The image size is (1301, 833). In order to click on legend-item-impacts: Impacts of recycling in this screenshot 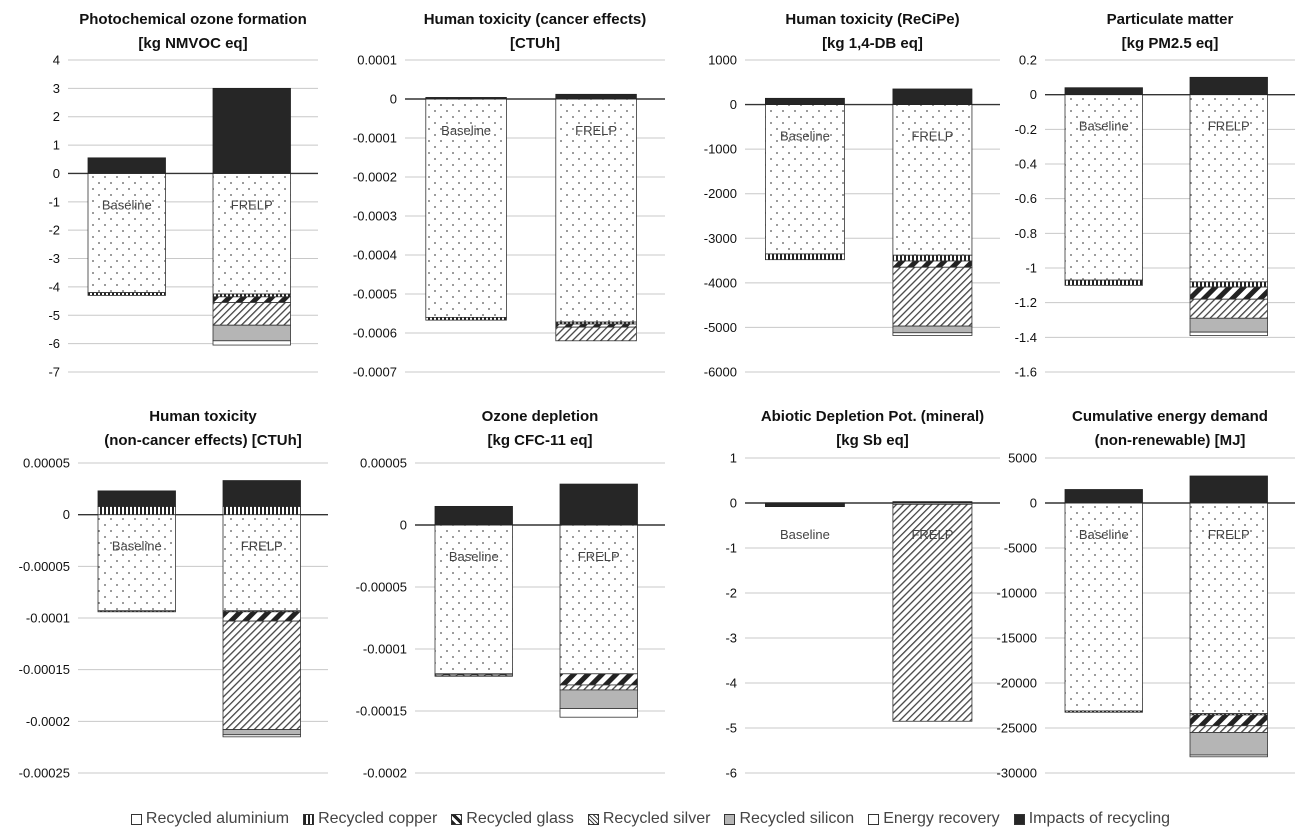, I will do `click(1092, 819)`.